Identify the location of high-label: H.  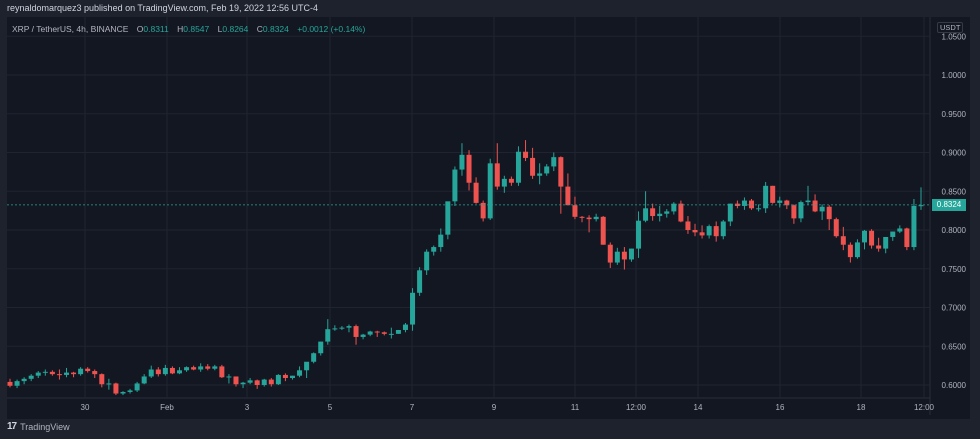
(180, 29).